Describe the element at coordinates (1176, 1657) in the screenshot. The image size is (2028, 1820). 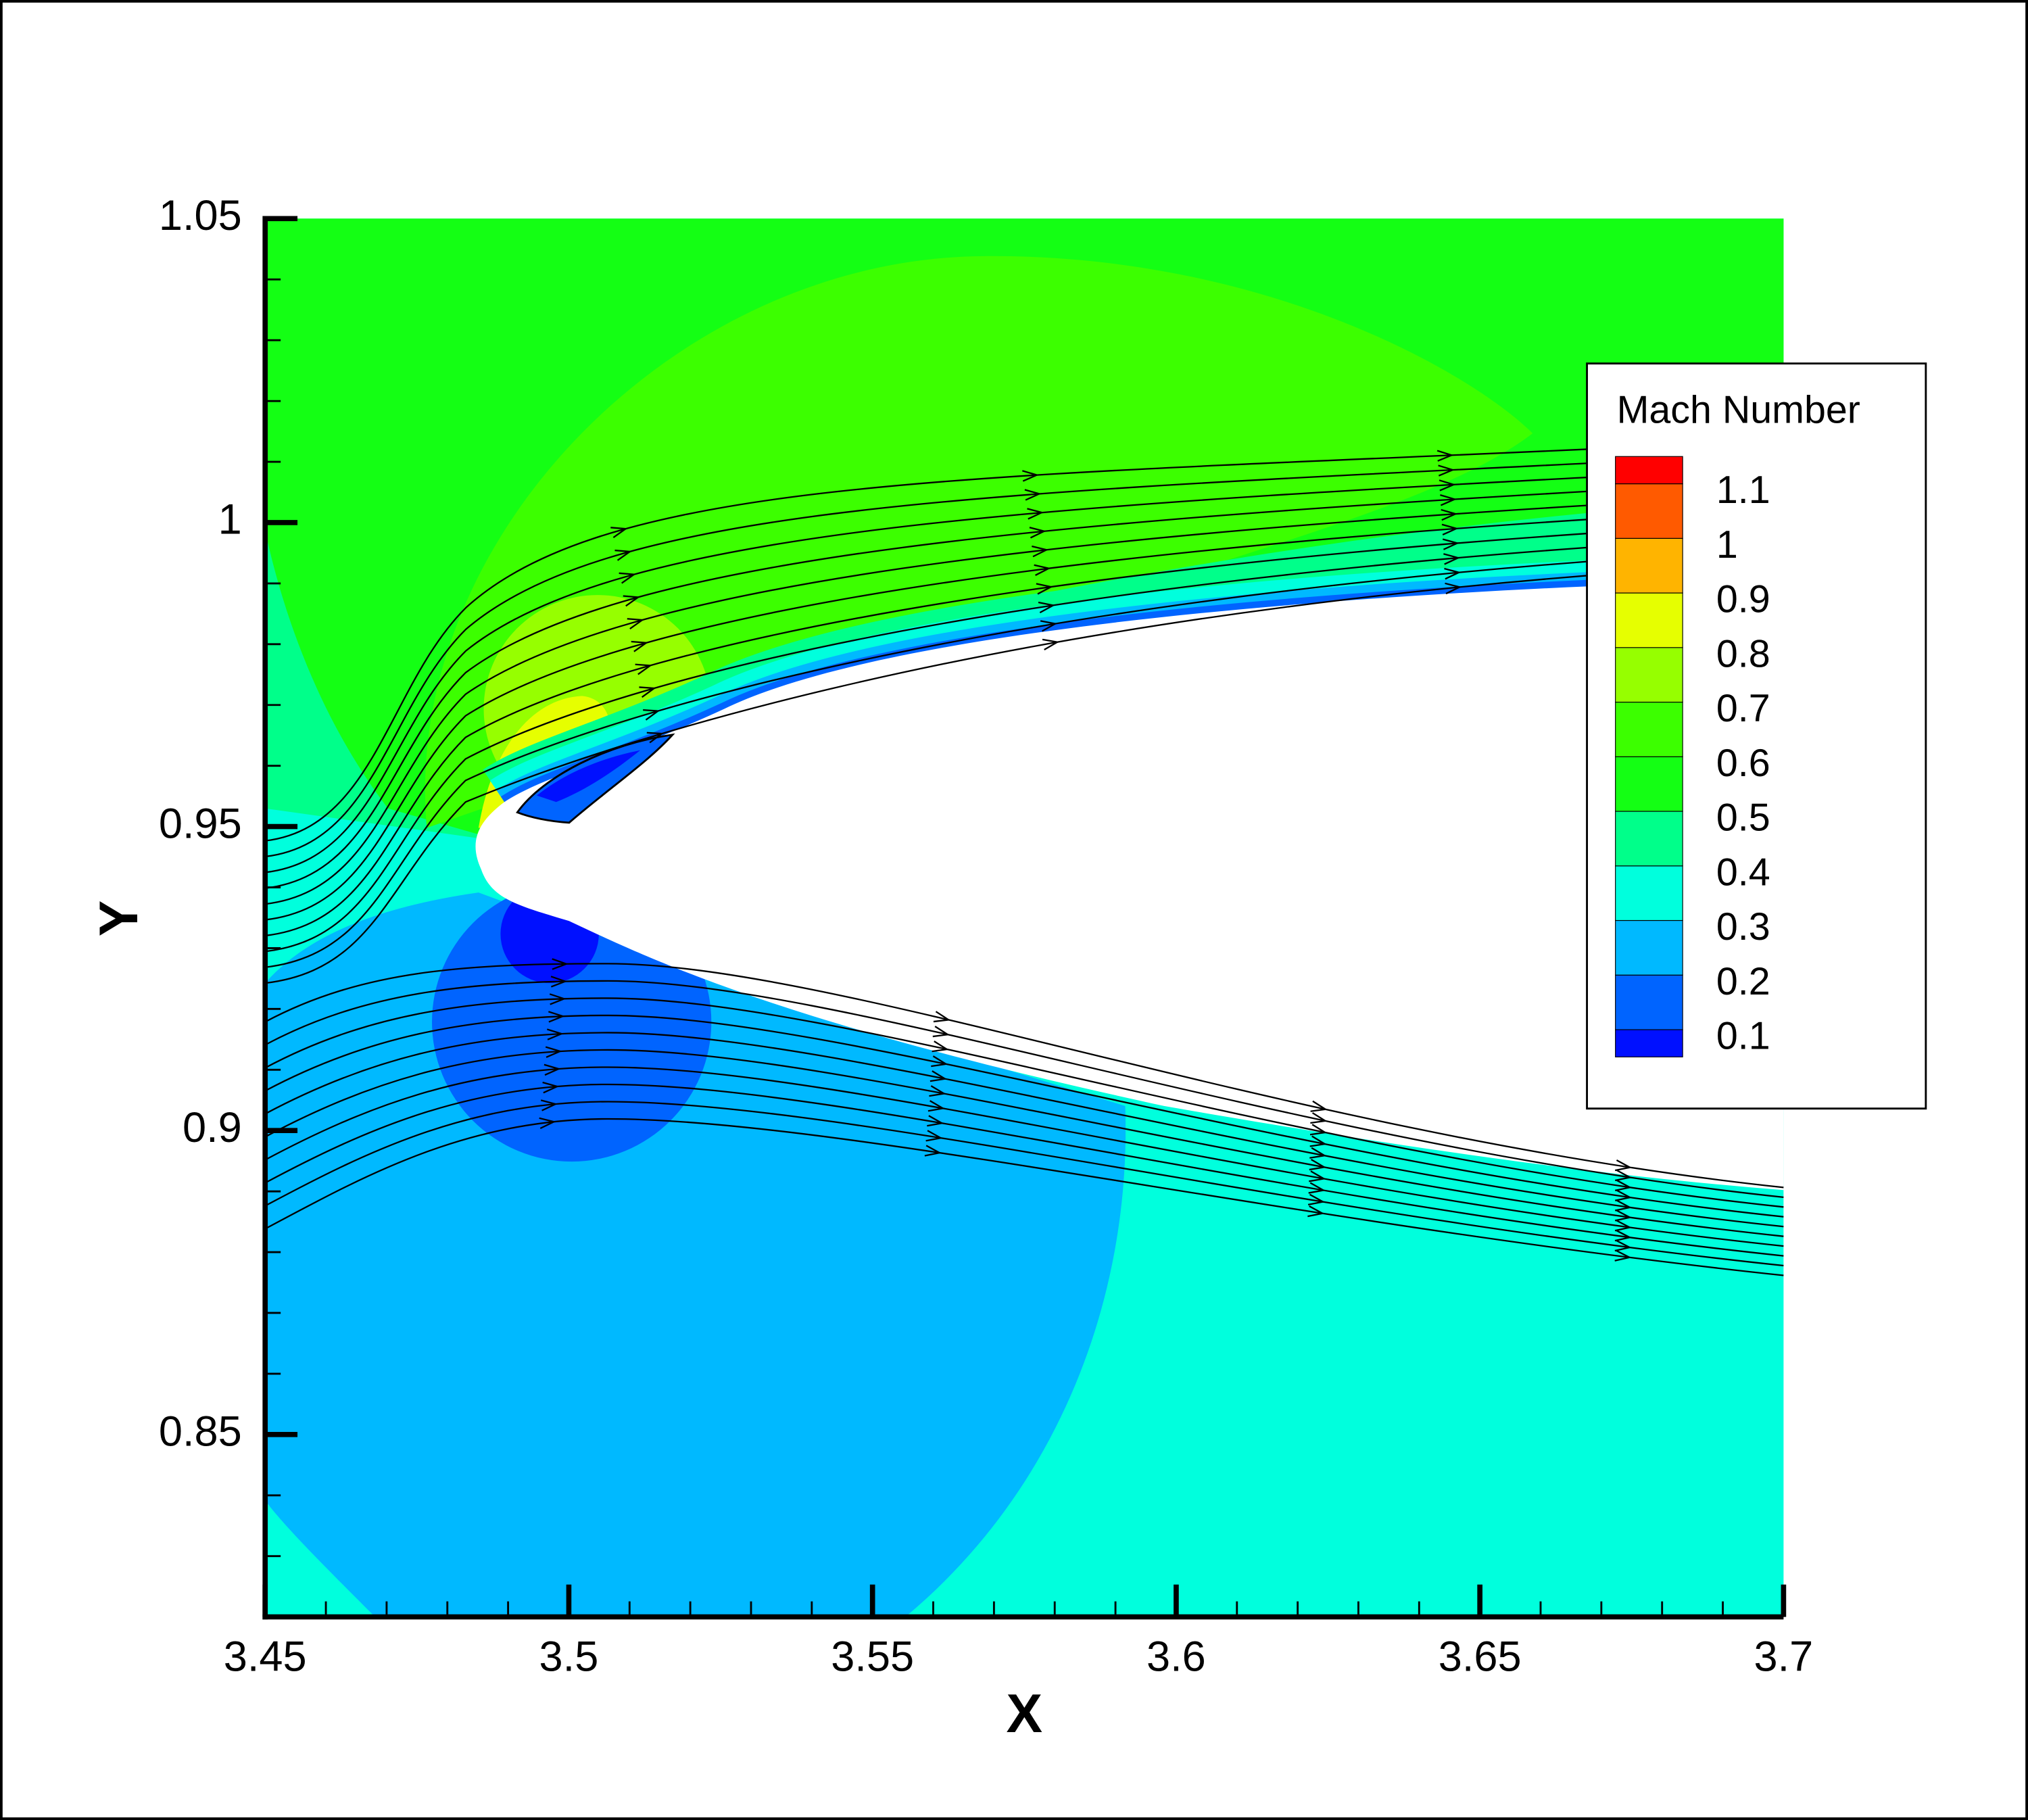
I see `x-tick-label: 3.6` at that location.